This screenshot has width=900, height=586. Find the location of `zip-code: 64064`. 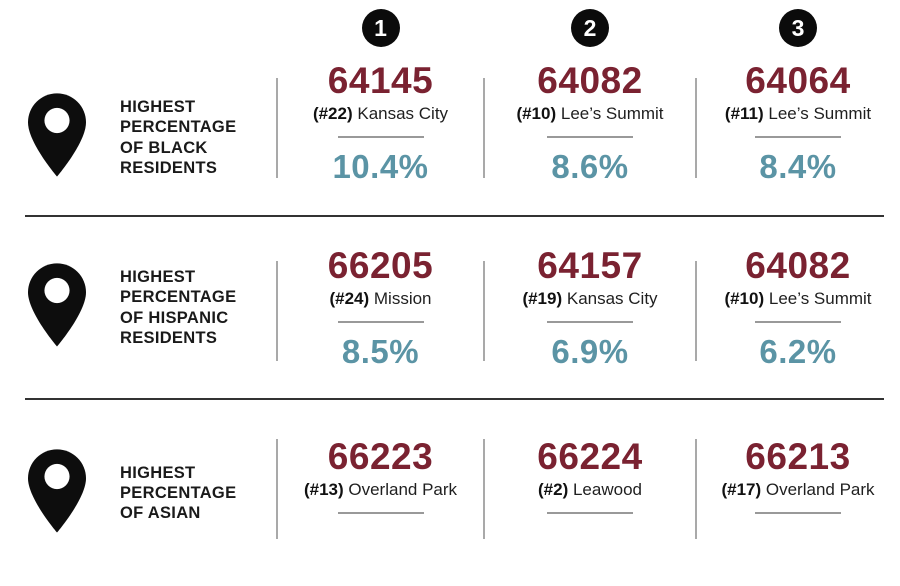

zip-code: 64064 is located at coordinates (798, 80).